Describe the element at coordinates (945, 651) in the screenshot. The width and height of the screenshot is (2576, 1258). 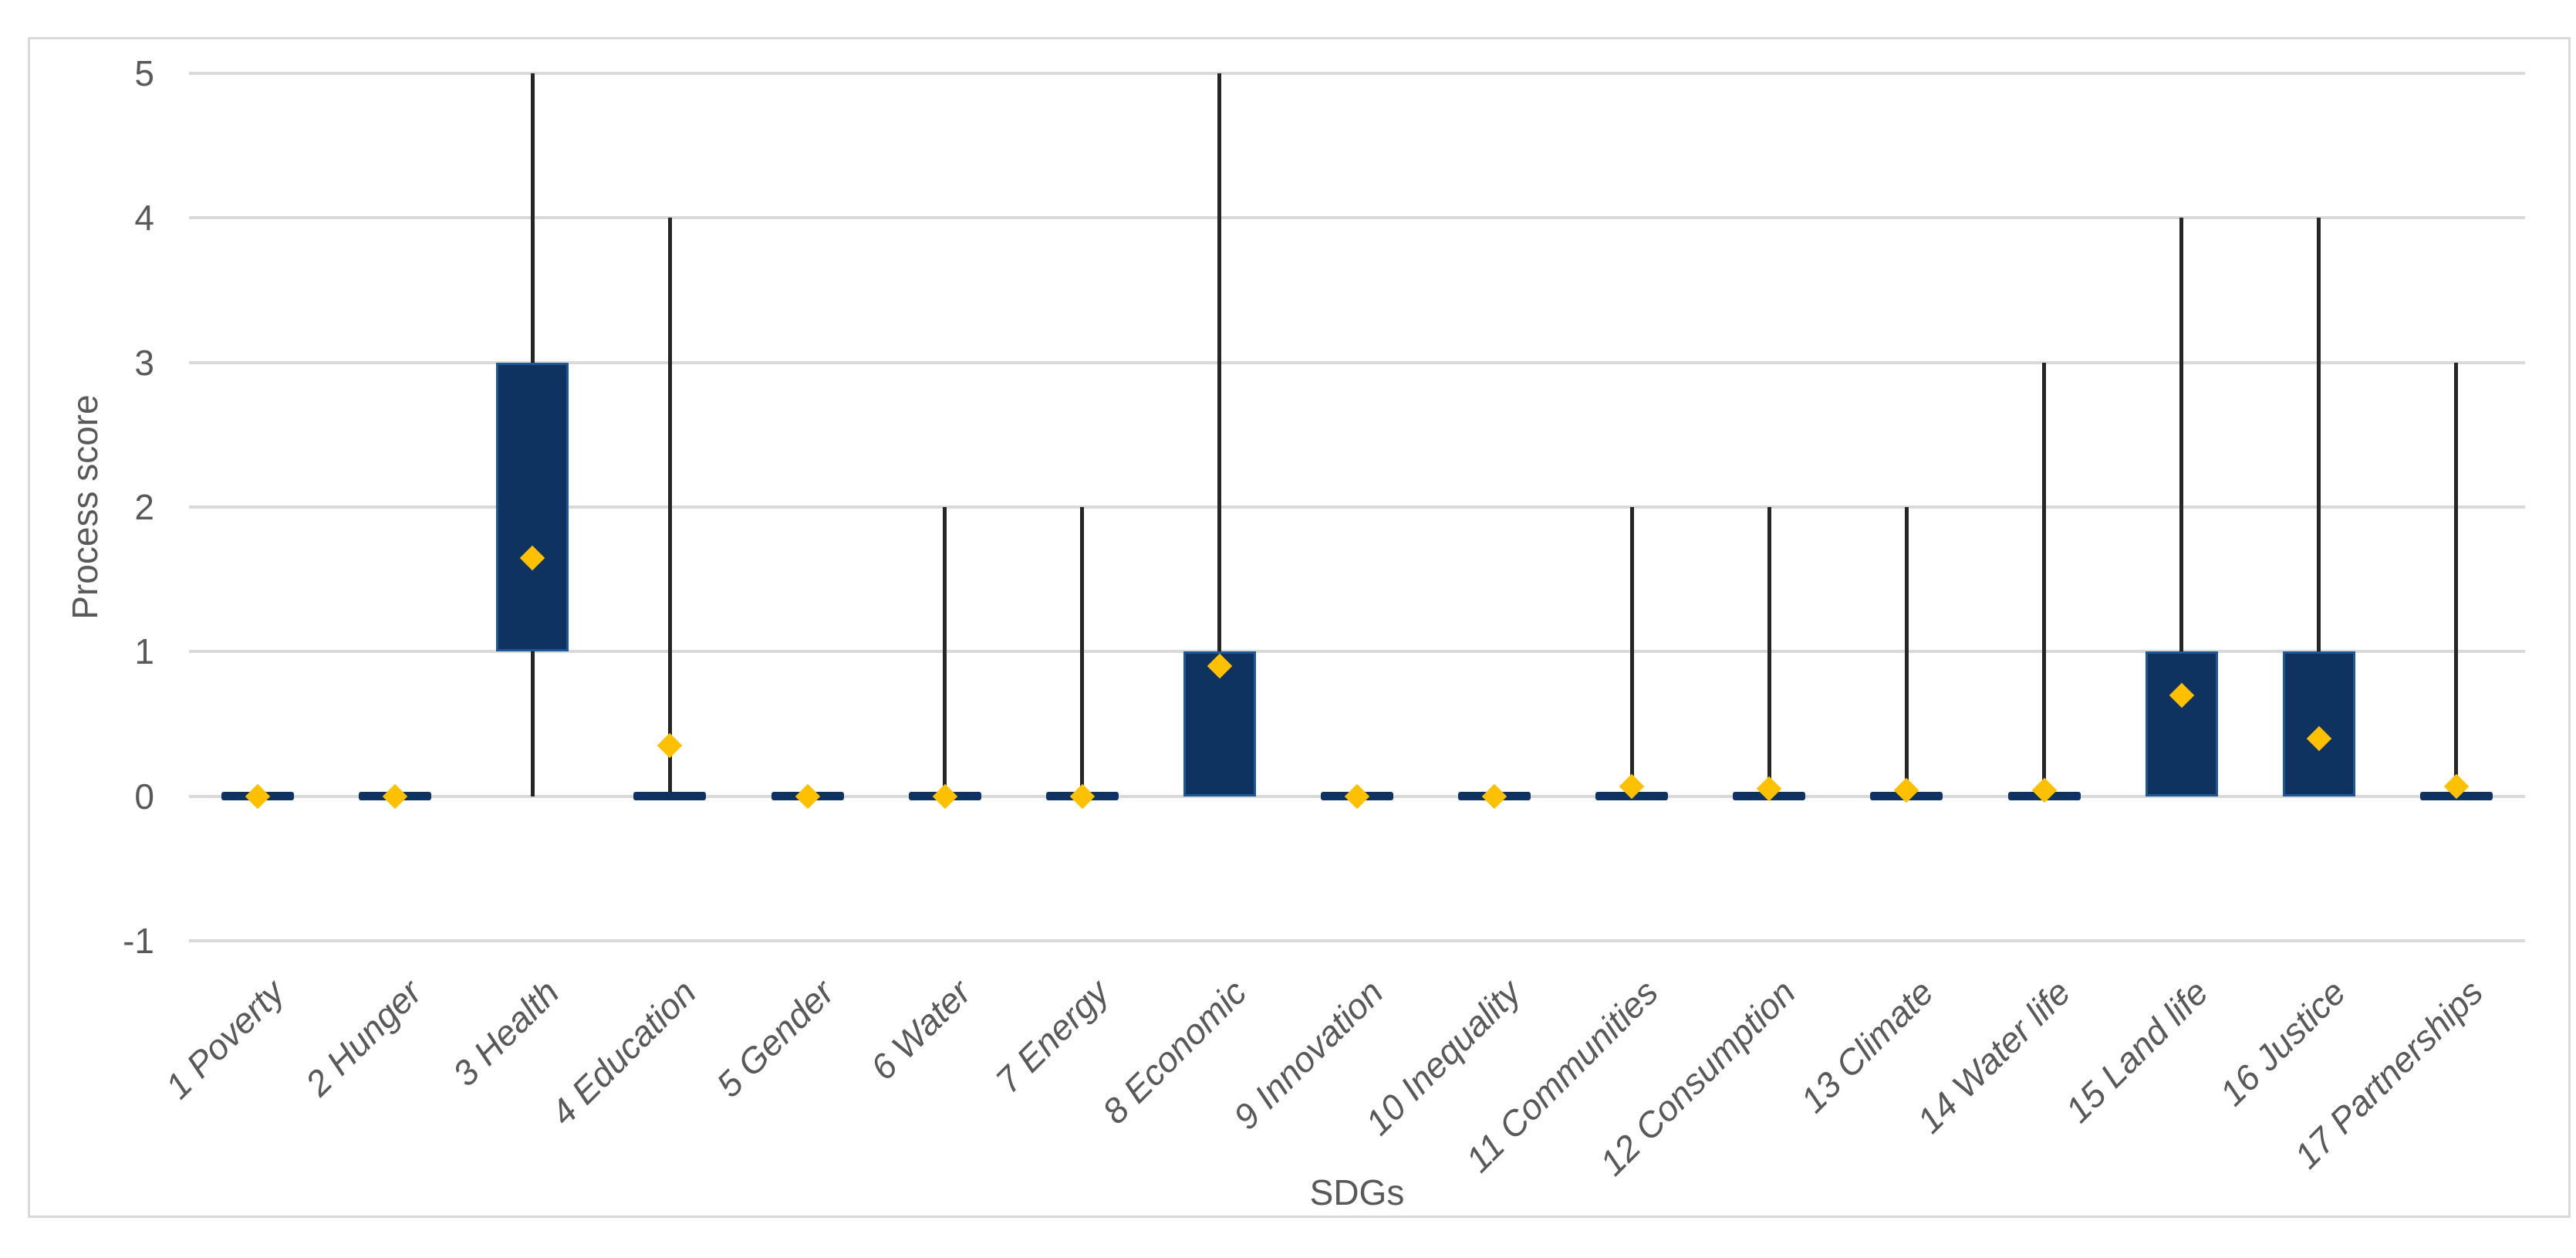
I see `whisker-6 Water` at that location.